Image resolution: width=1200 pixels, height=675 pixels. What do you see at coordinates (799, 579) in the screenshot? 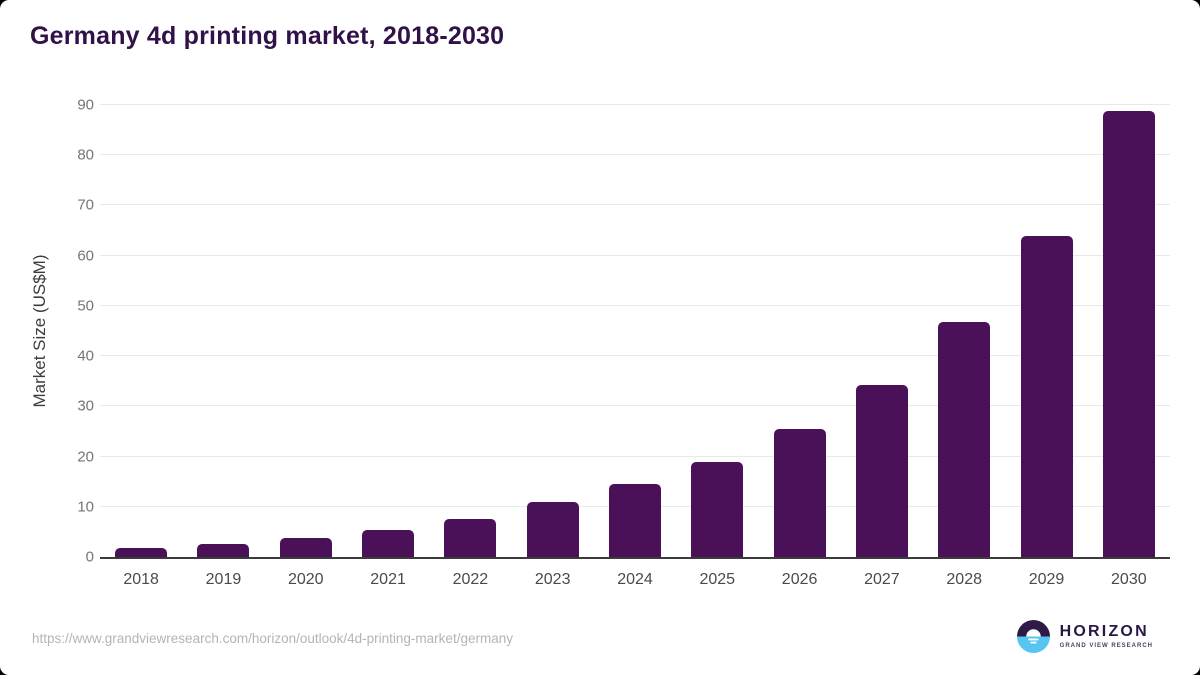
I see `x-tick-label-2026: 2026` at bounding box center [799, 579].